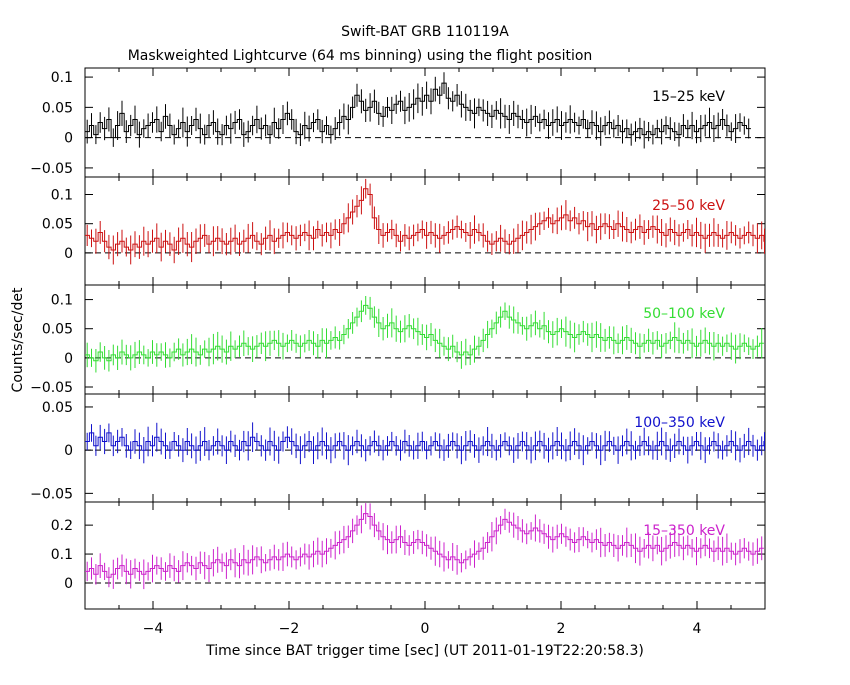 The height and width of the screenshot is (685, 850). I want to click on panel-5: 0 0.1 0.2 15–350 keV, so click(408, 555).